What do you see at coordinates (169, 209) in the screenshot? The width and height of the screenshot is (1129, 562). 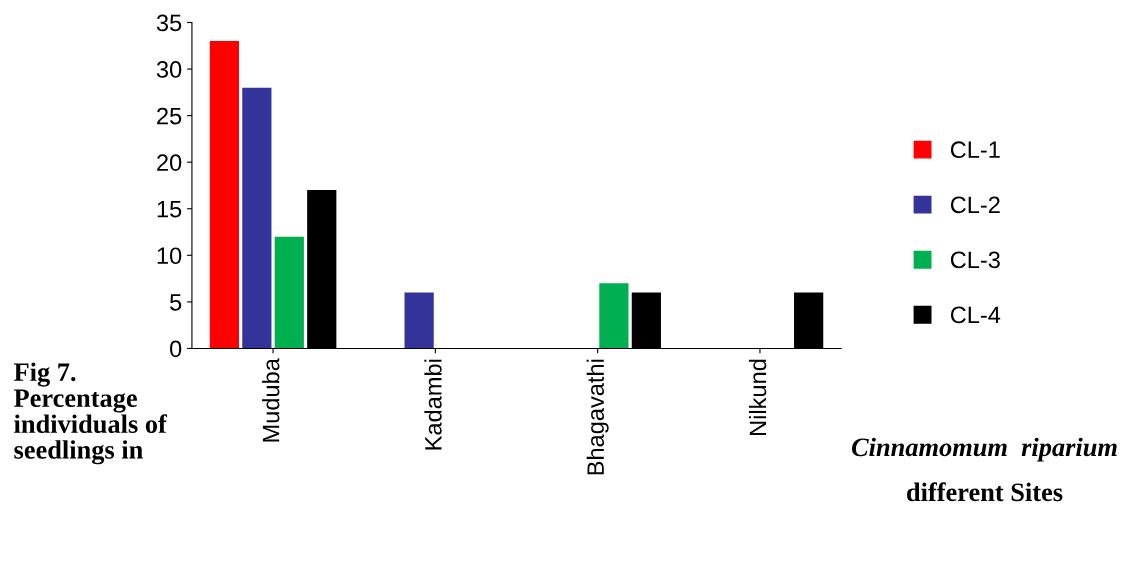 I see `y-tick-label: 15` at bounding box center [169, 209].